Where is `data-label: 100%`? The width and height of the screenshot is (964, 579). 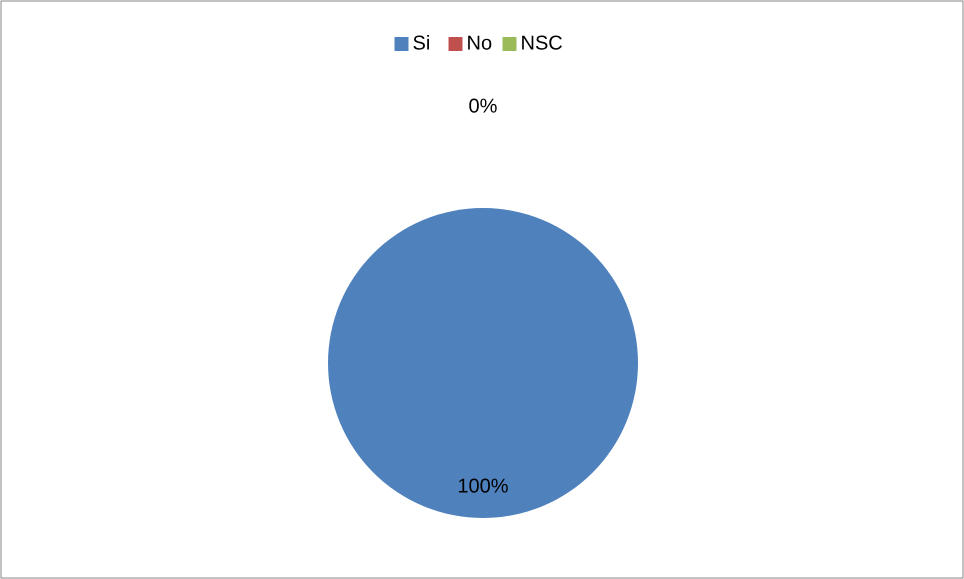
data-label: 100% is located at coordinates (483, 486).